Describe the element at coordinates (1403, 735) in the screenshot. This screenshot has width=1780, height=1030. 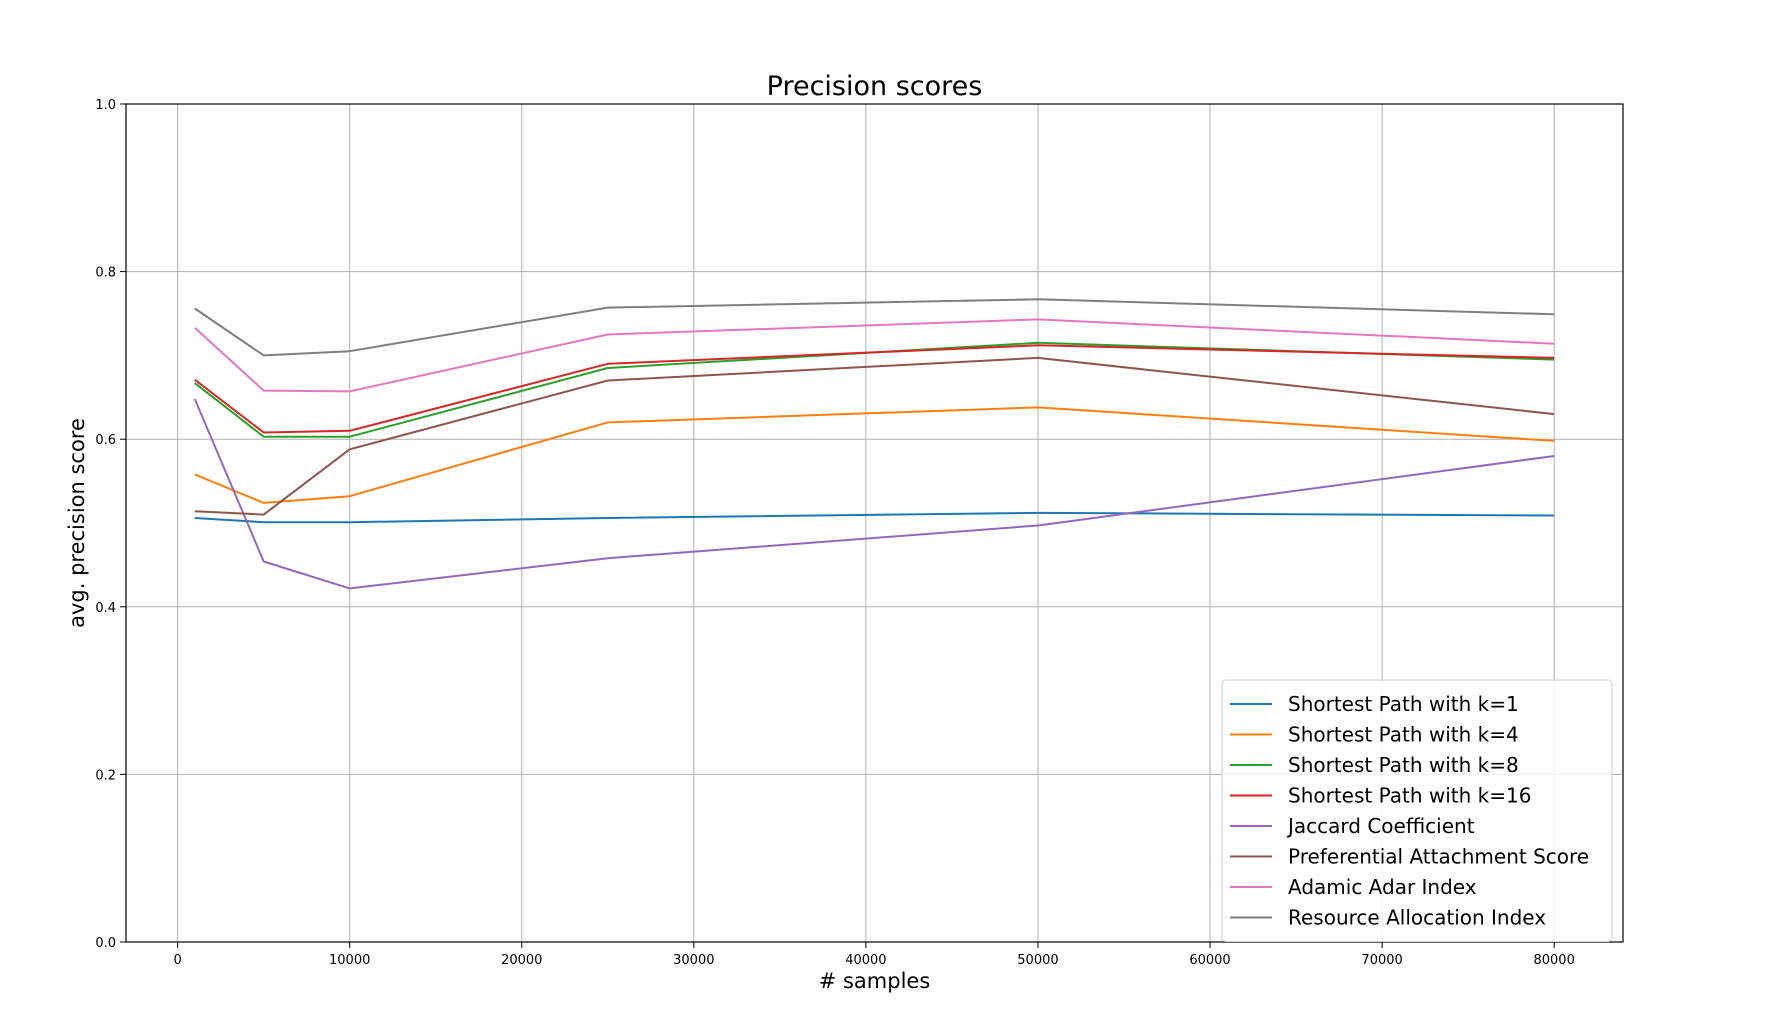
I see `legend-entry: Shortest Path with k=4` at that location.